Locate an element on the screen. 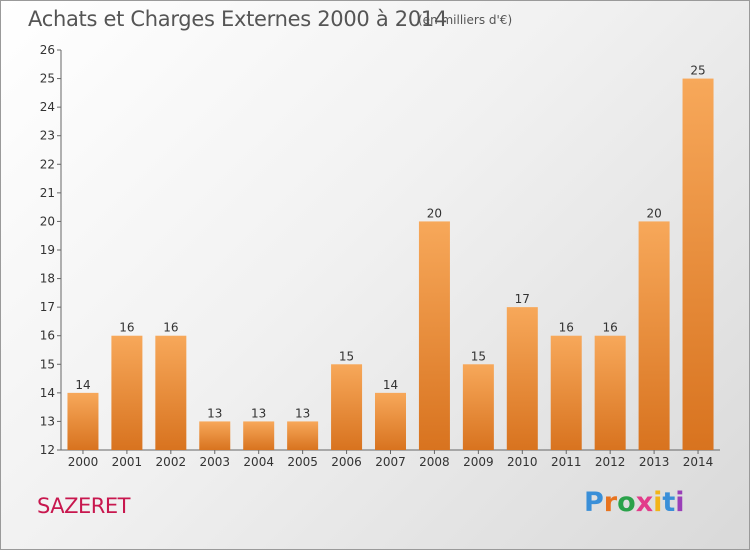 The width and height of the screenshot is (750, 550). y-tick-label: 26 is located at coordinates (47, 50).